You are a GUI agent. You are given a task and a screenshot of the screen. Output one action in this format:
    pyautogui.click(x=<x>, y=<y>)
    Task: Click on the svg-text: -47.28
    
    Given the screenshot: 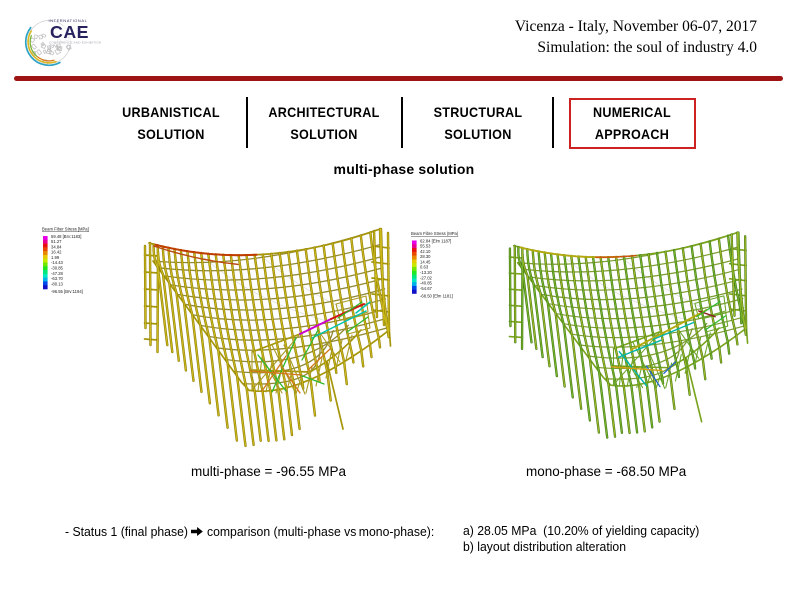 What is the action you would take?
    pyautogui.click(x=57, y=273)
    